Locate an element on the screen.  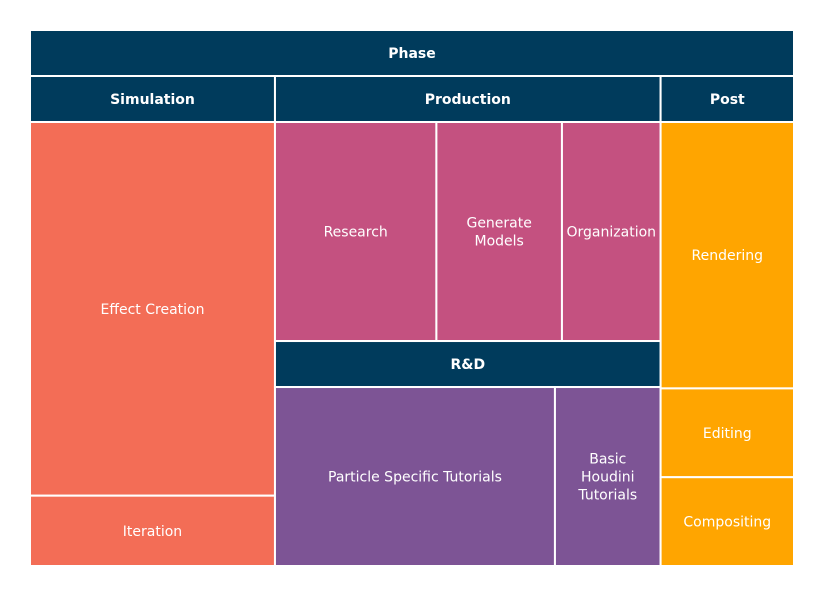
tile-label-particle-specific-tutorials: Particle Specific Tutorials is located at coordinates (415, 478).